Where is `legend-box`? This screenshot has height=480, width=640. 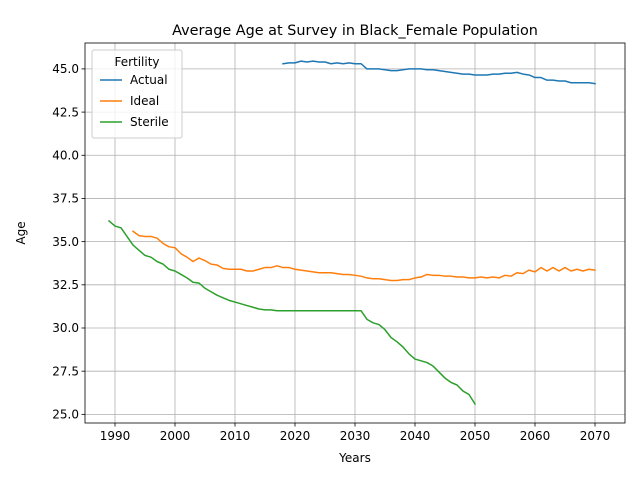 legend-box is located at coordinates (137, 94).